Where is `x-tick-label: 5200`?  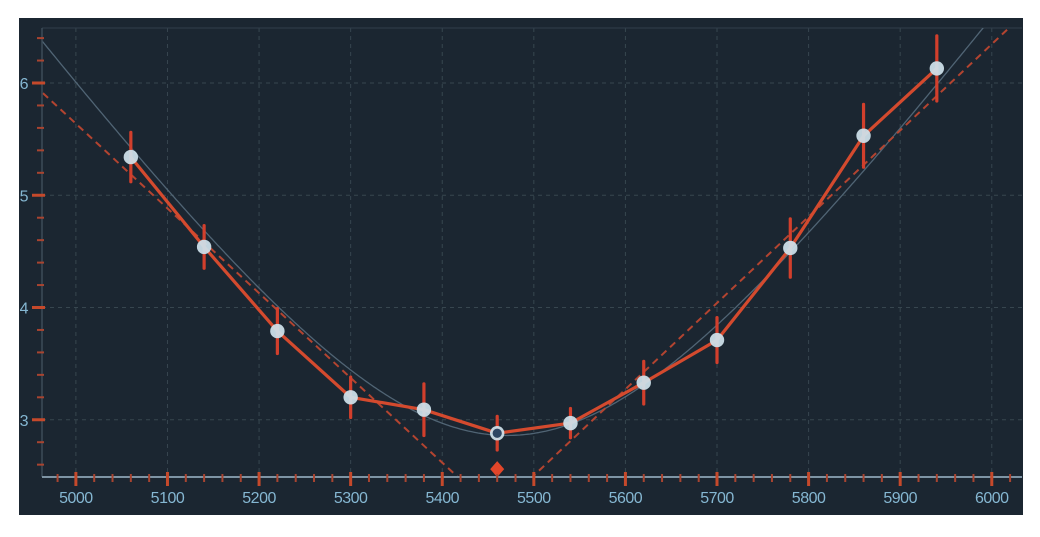
x-tick-label: 5200 is located at coordinates (259, 498).